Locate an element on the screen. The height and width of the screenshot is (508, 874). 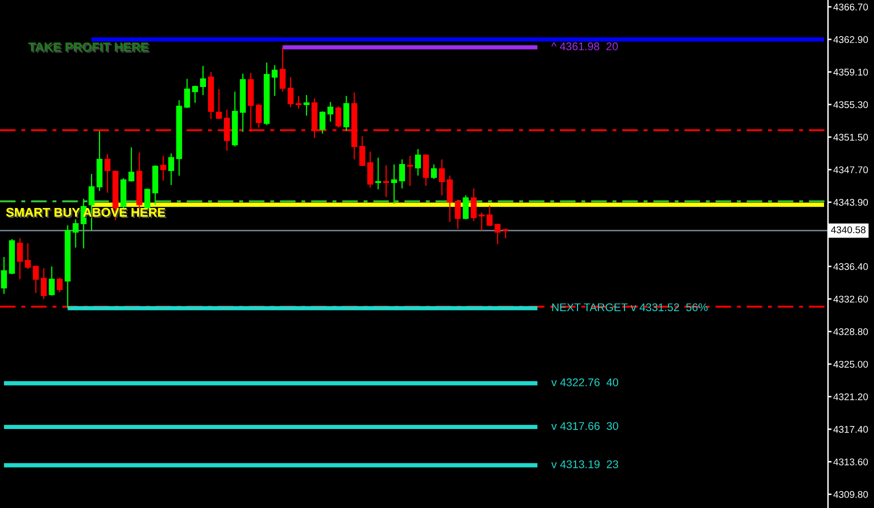
y-tick-label: 4313.60 is located at coordinates (850, 462).